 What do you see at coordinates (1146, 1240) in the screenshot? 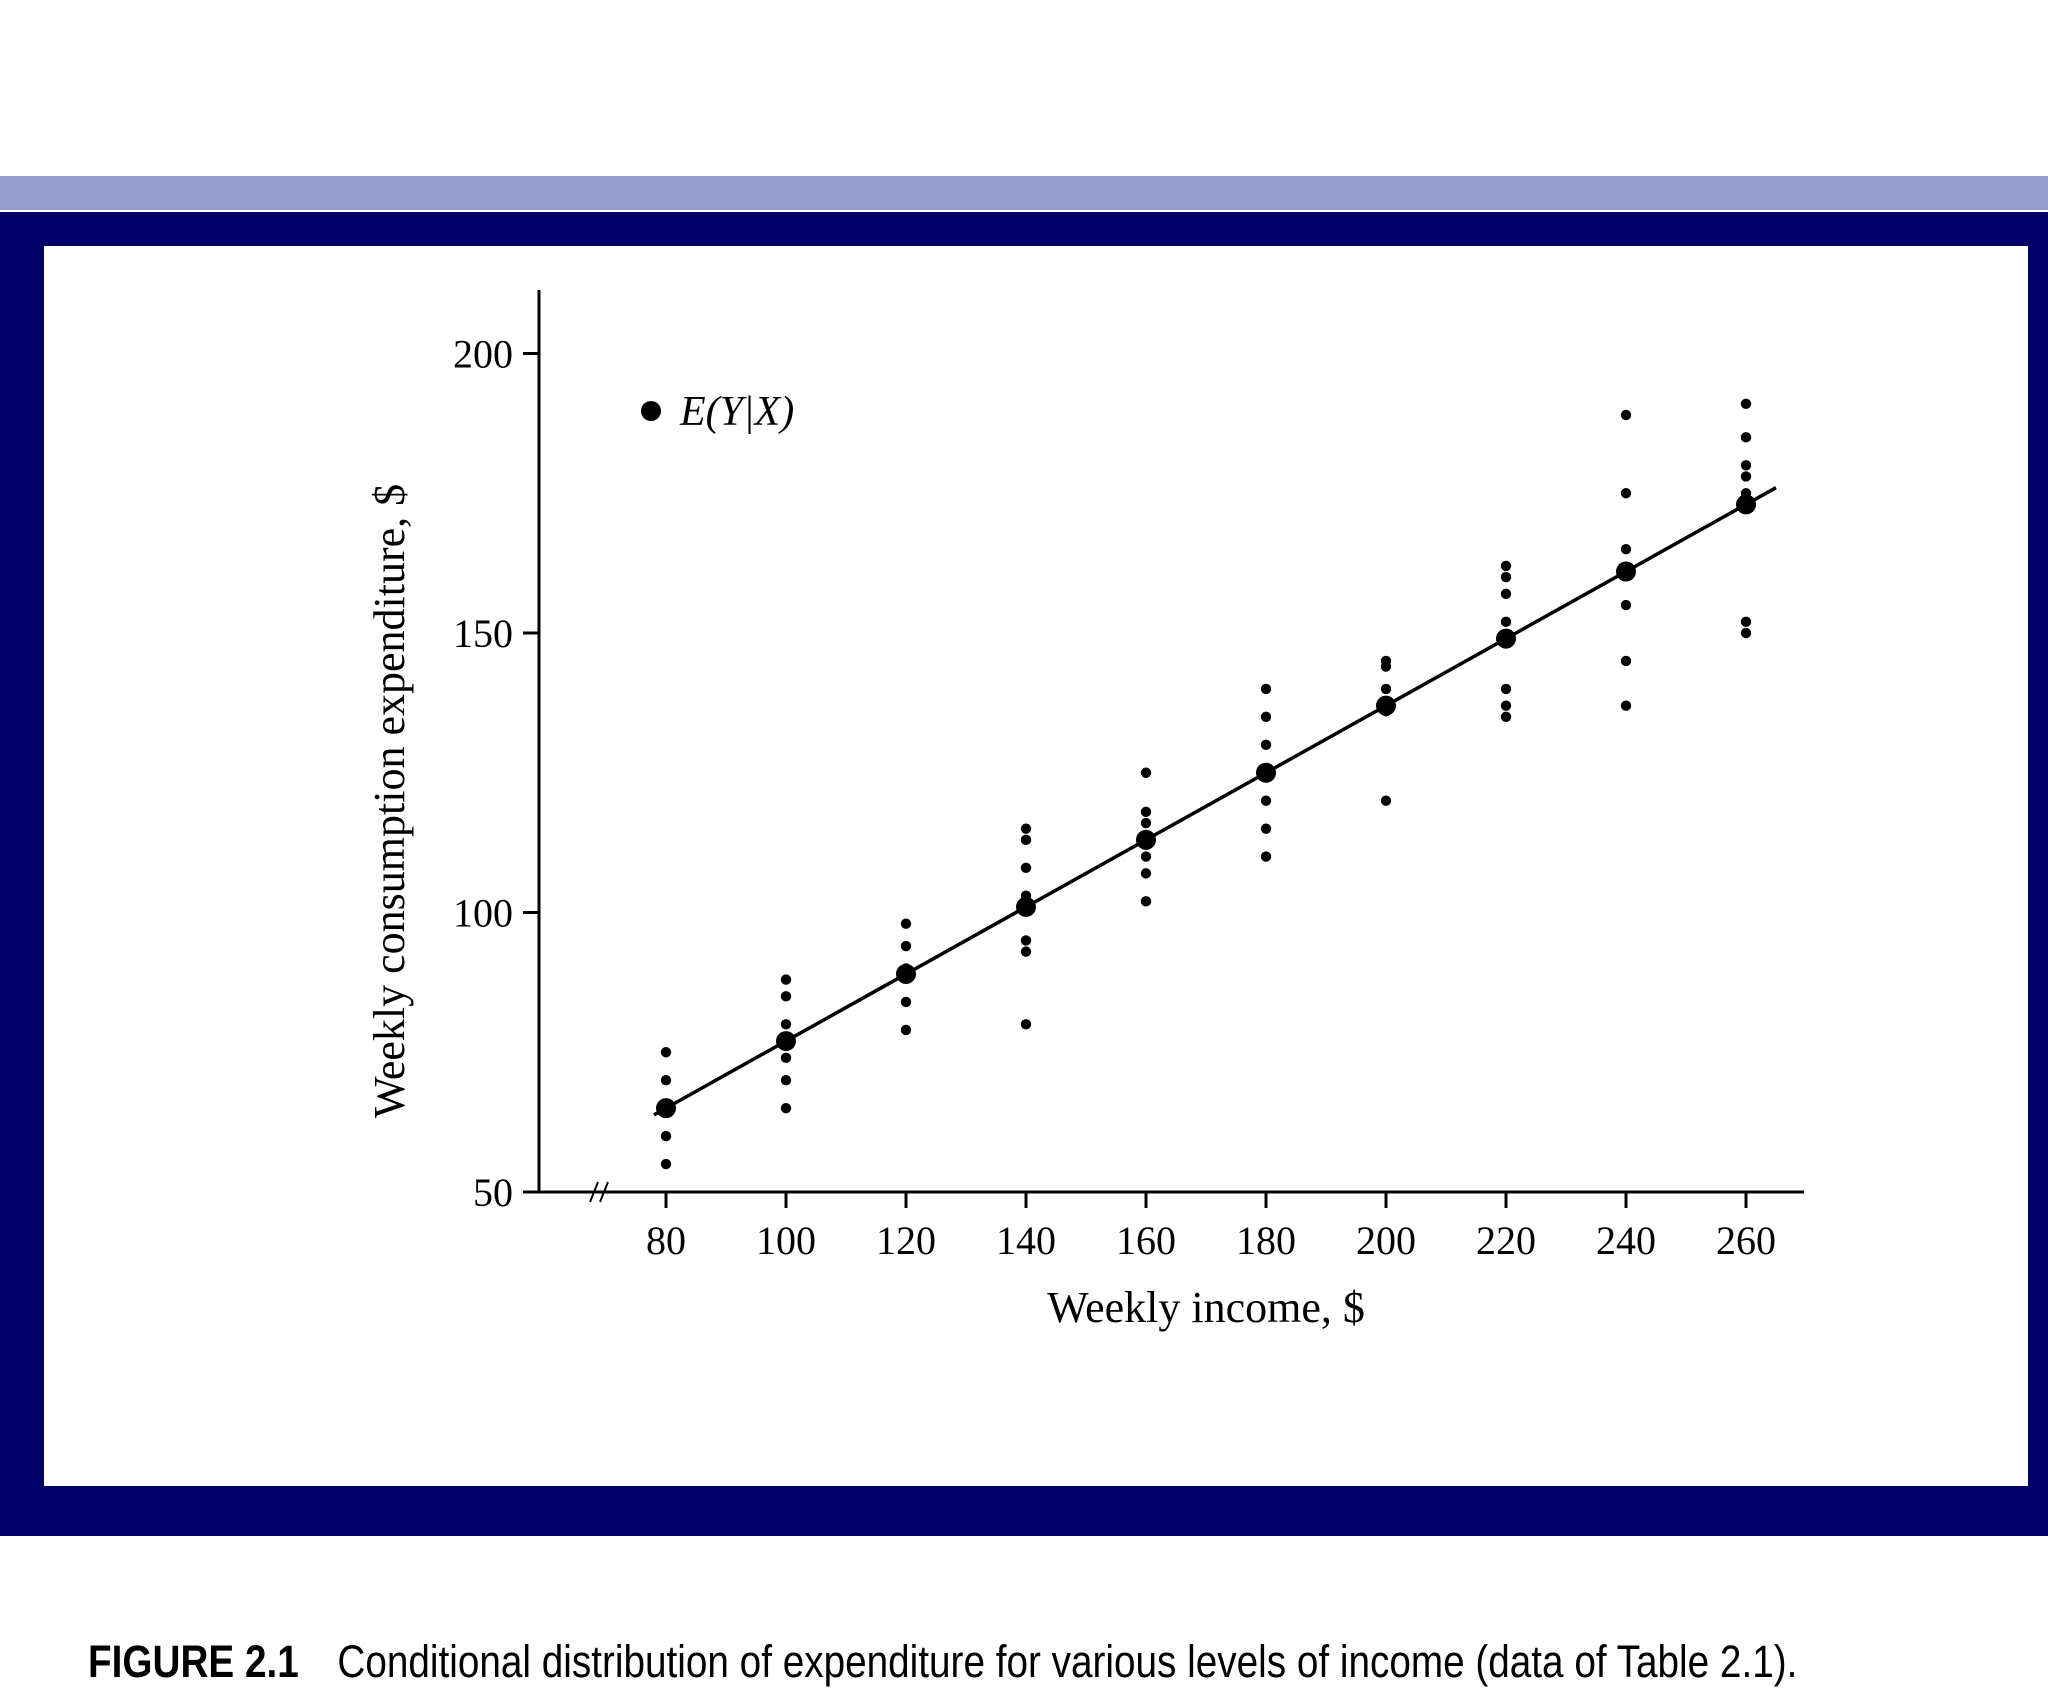
I see `x-tick-label: 160` at bounding box center [1146, 1240].